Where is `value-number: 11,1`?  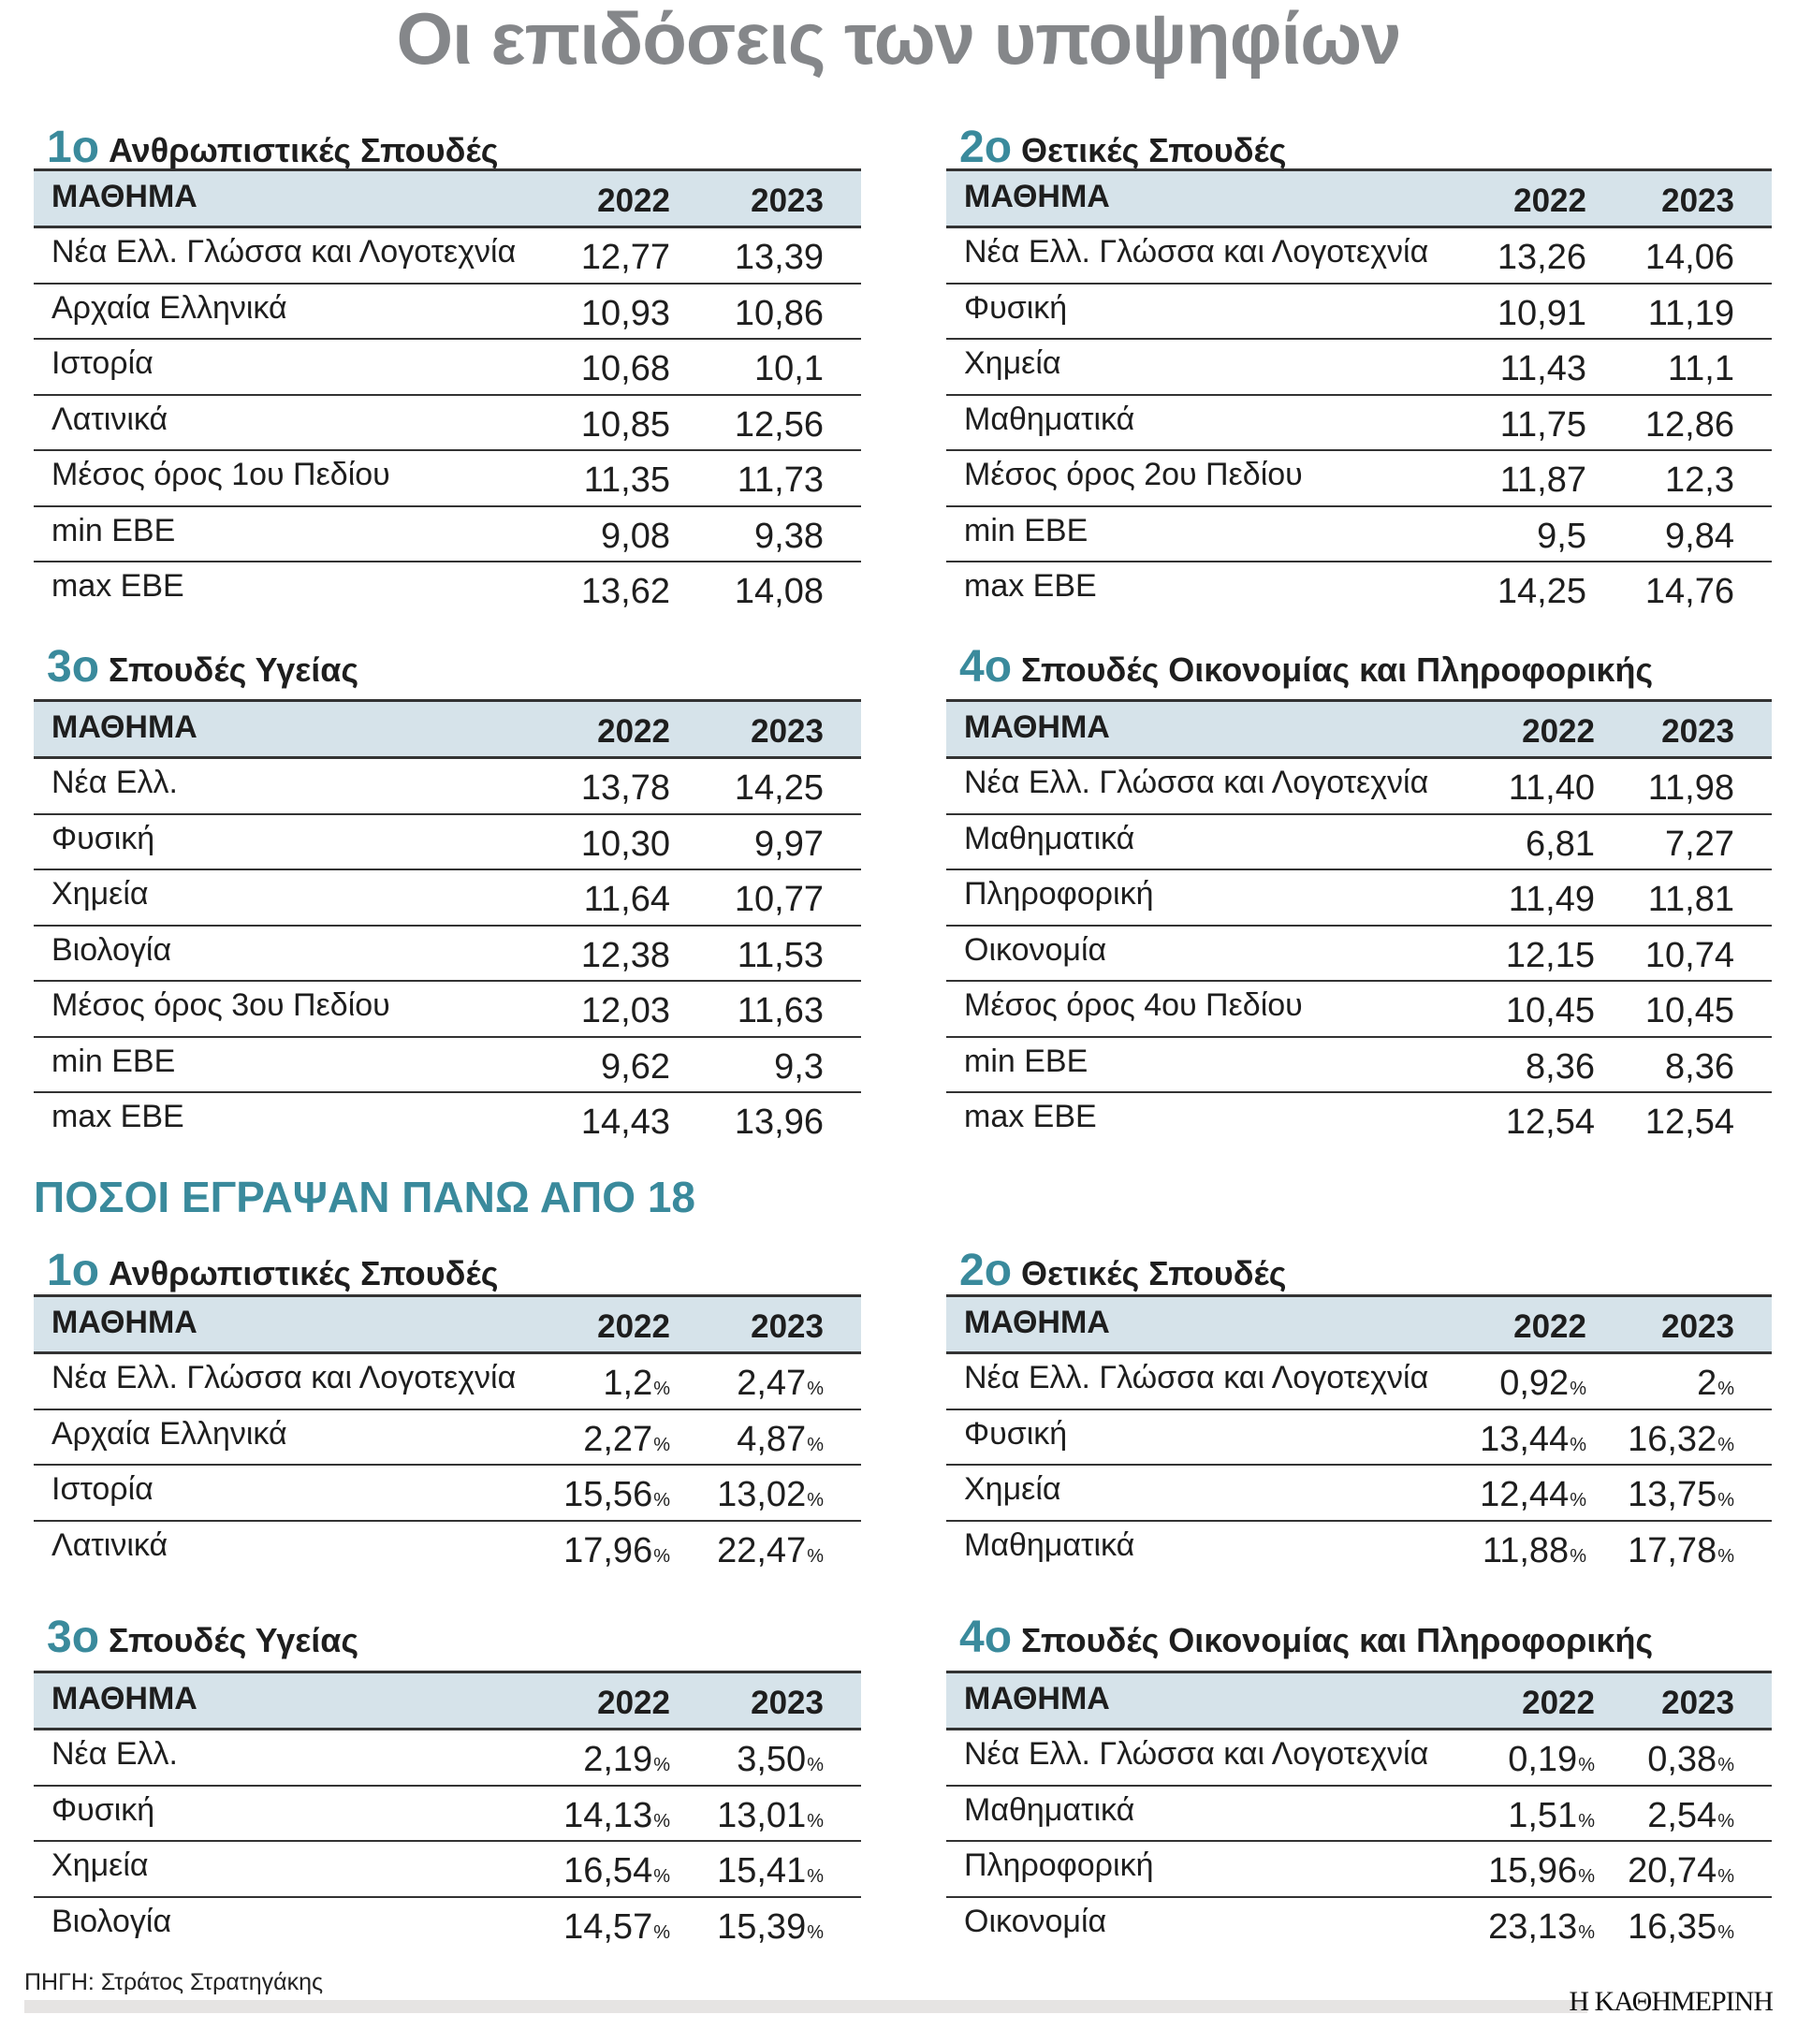 value-number: 11,1 is located at coordinates (1700, 369).